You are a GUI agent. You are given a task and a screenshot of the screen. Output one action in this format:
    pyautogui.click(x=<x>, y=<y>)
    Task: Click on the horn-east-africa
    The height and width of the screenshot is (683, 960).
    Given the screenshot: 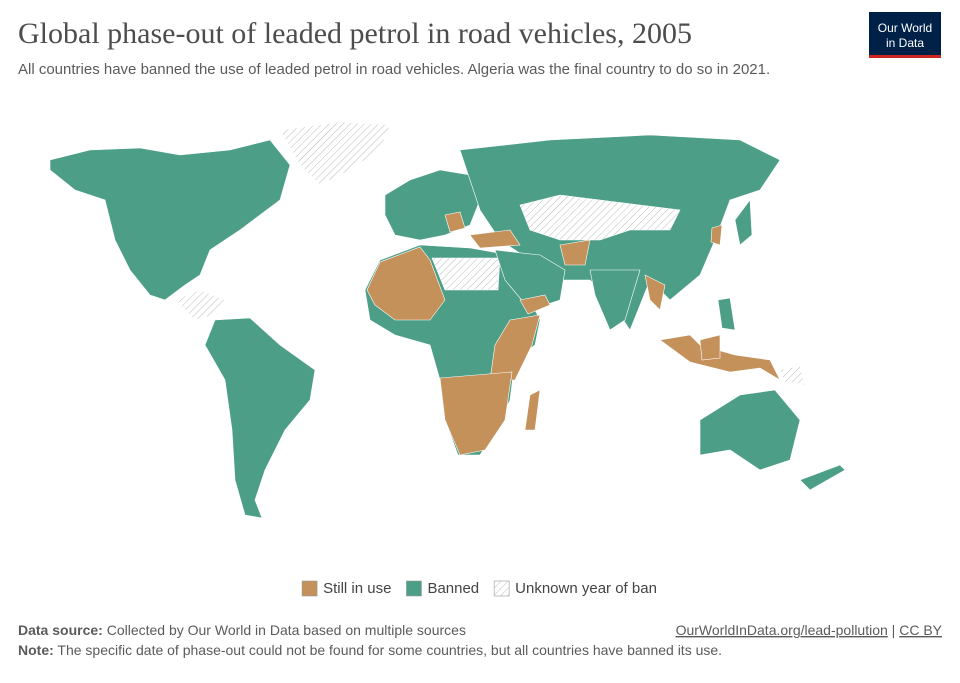 What is the action you would take?
    pyautogui.click(x=515, y=347)
    